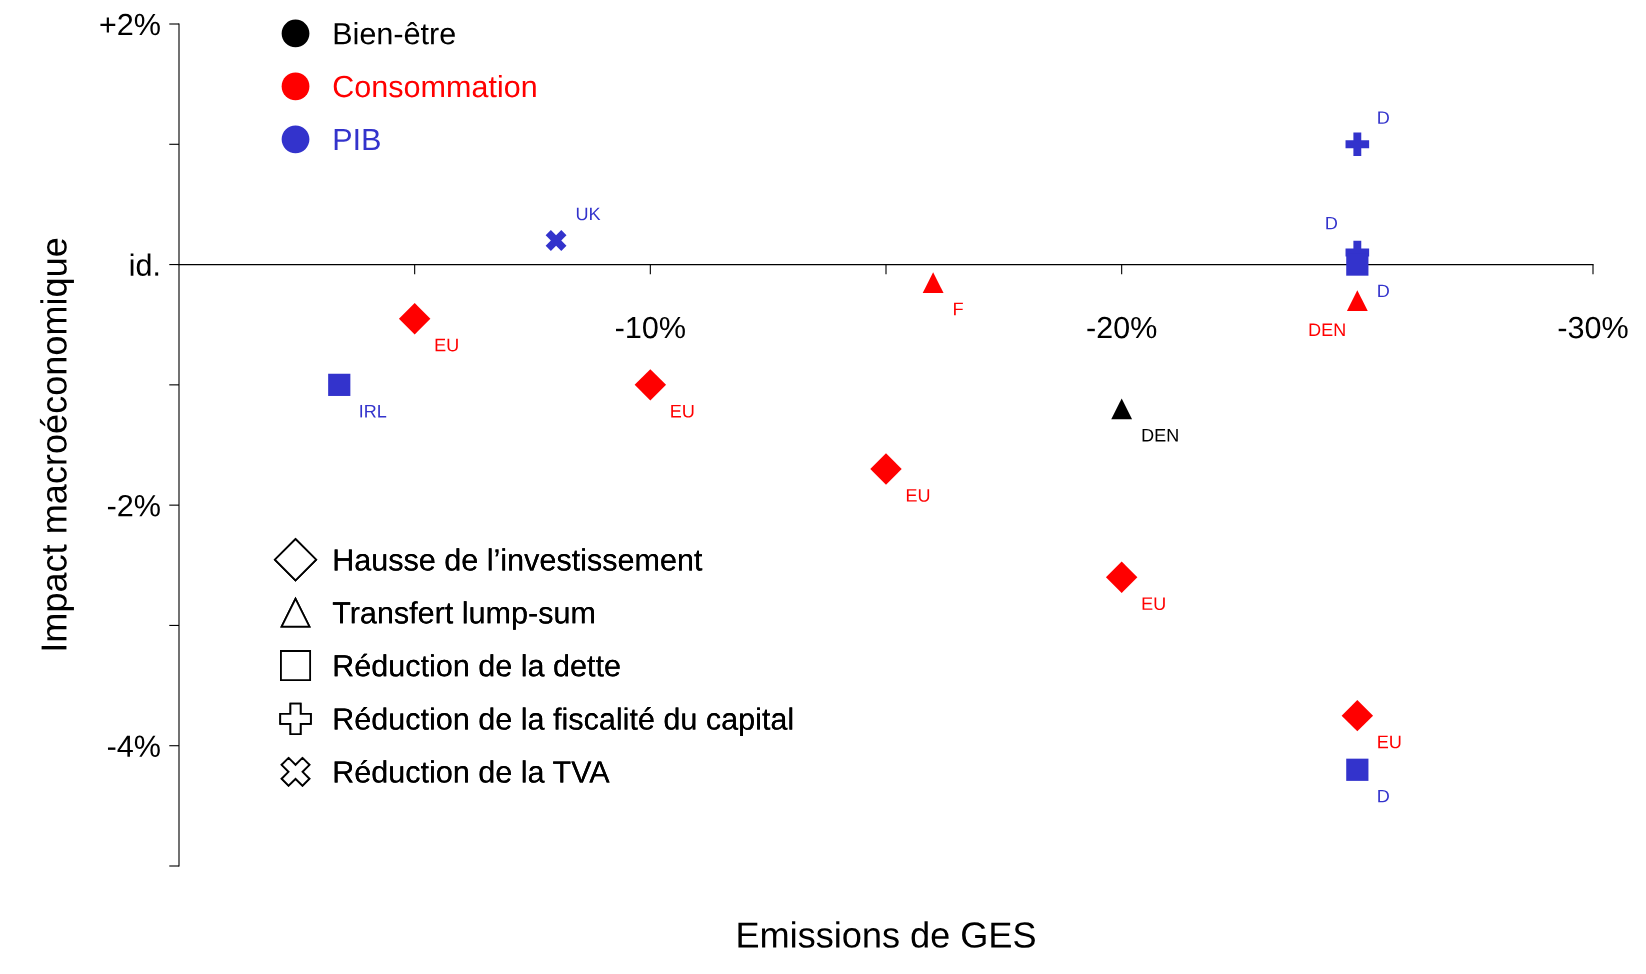 The width and height of the screenshot is (1646, 974). What do you see at coordinates (133, 746) in the screenshot?
I see `y-tick-label: -4%` at bounding box center [133, 746].